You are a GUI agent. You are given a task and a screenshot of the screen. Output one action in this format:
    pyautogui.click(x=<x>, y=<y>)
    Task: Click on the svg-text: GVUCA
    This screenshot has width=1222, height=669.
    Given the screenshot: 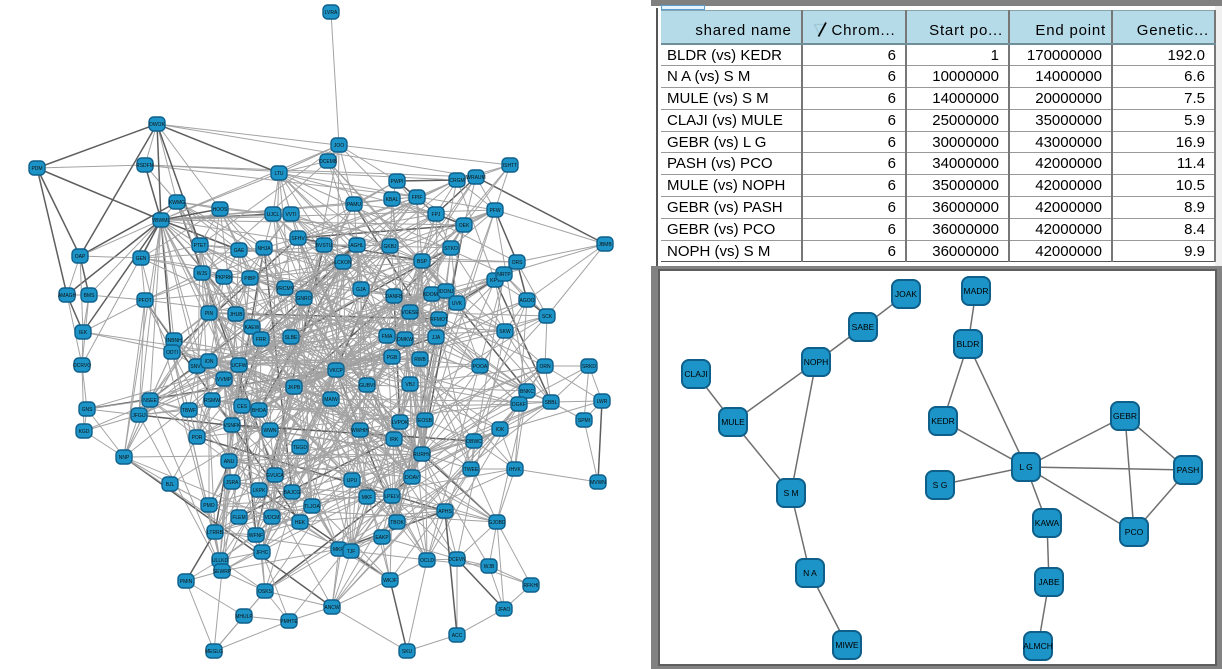 What is the action you would take?
    pyautogui.click(x=275, y=476)
    